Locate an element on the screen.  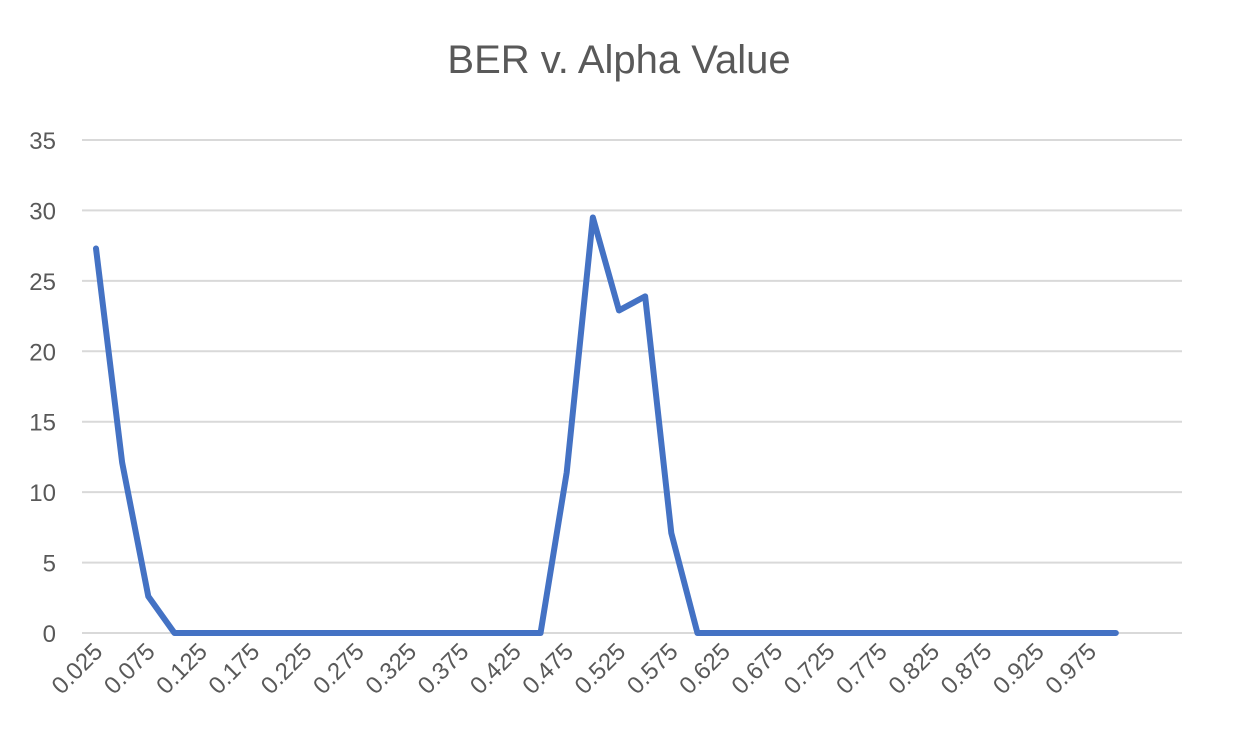
x-tick-label: 0.975 is located at coordinates (1071, 669).